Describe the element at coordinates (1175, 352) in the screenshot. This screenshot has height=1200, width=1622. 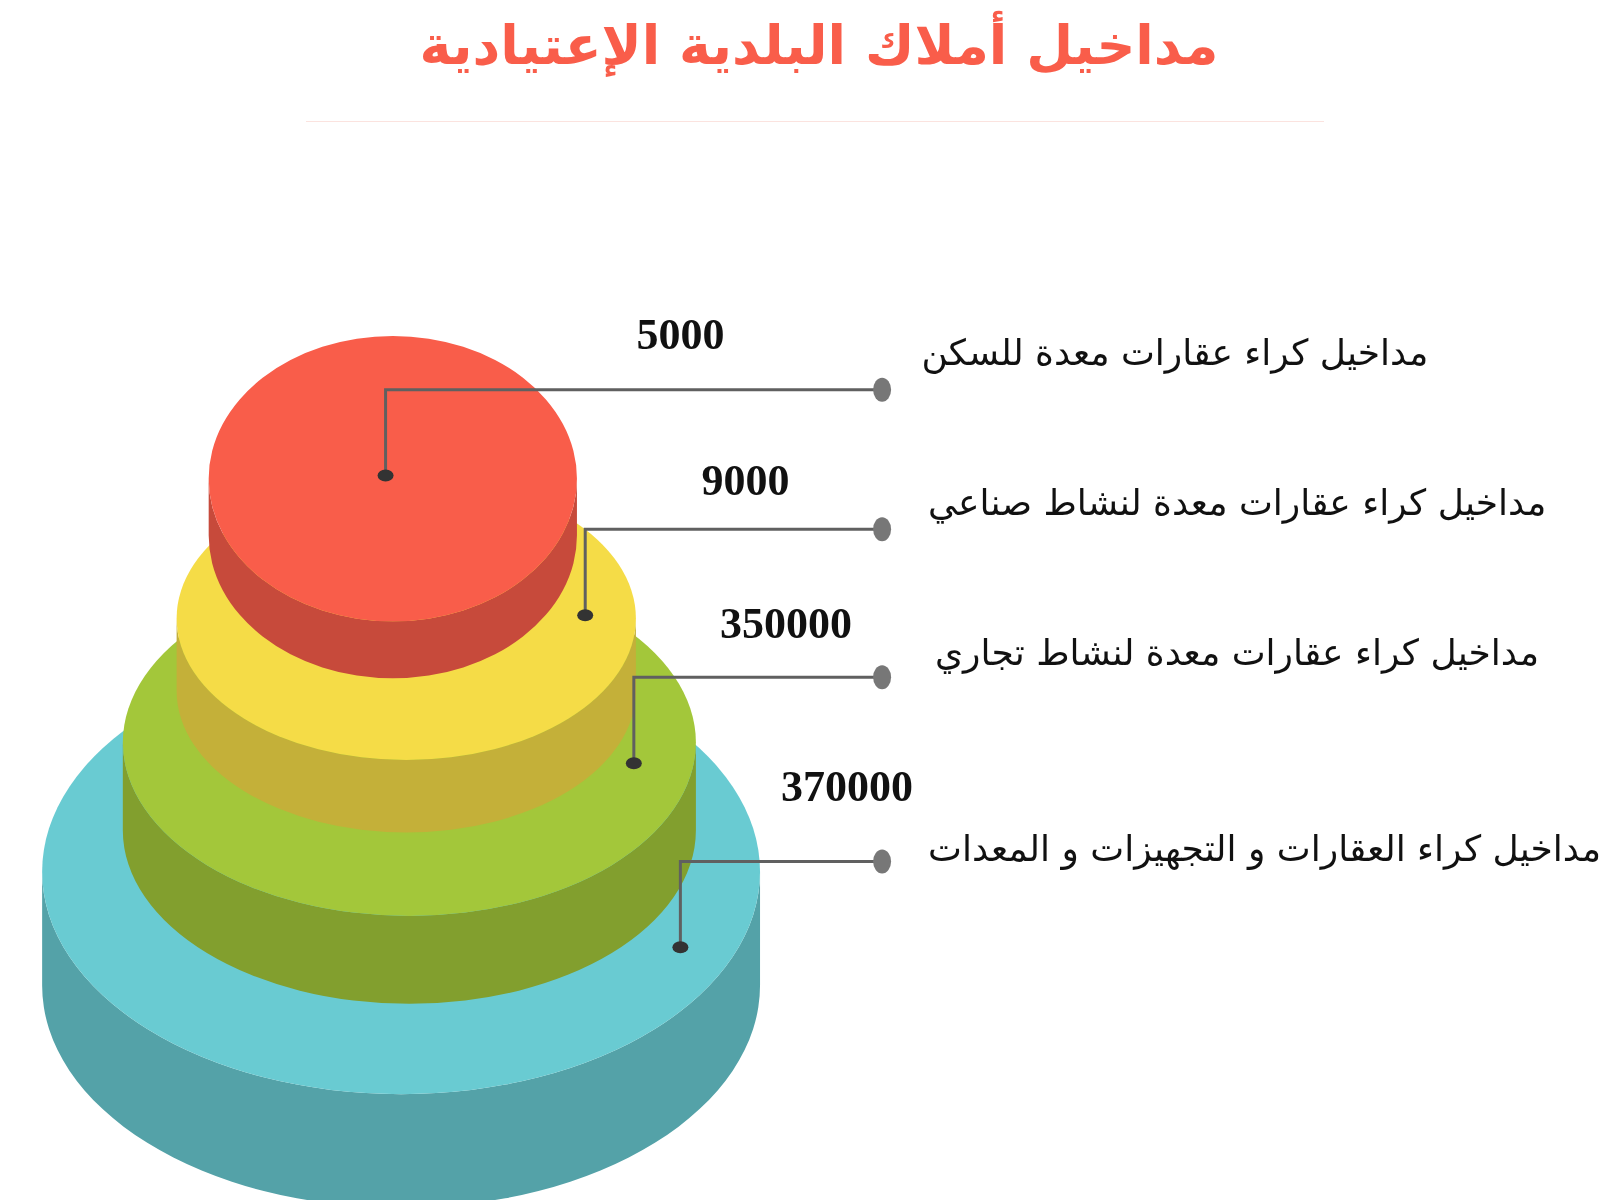
I see `category-label: مداخيل كراء عقارات معدة للسكن` at that location.